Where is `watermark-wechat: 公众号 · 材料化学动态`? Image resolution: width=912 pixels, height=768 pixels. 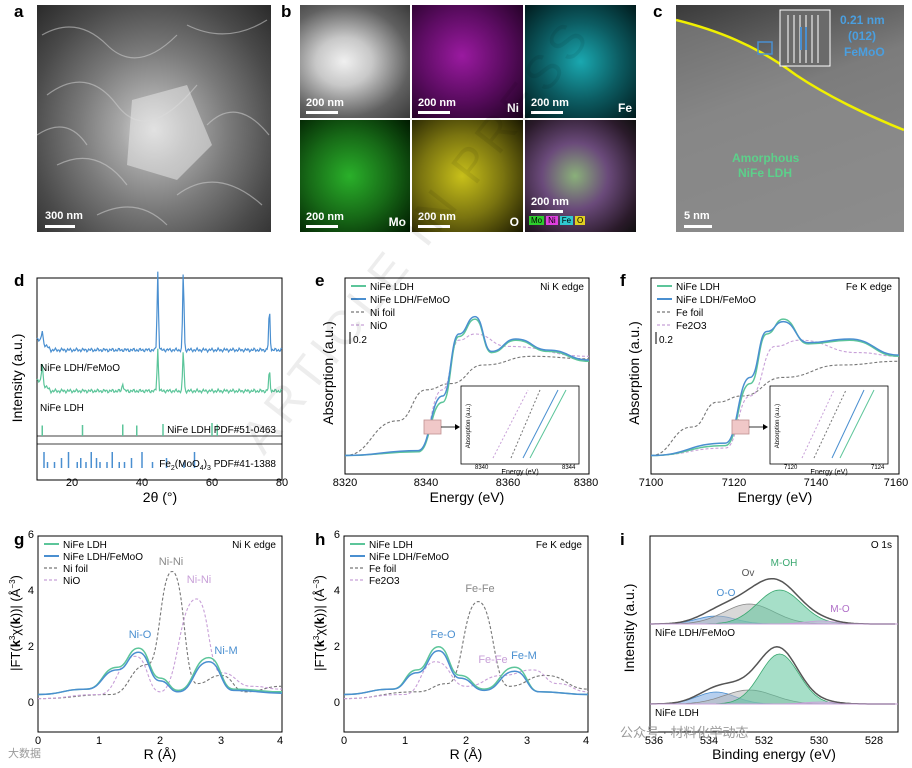
watermark-wechat: 公众号 · 材料化学动态 is located at coordinates (684, 732).